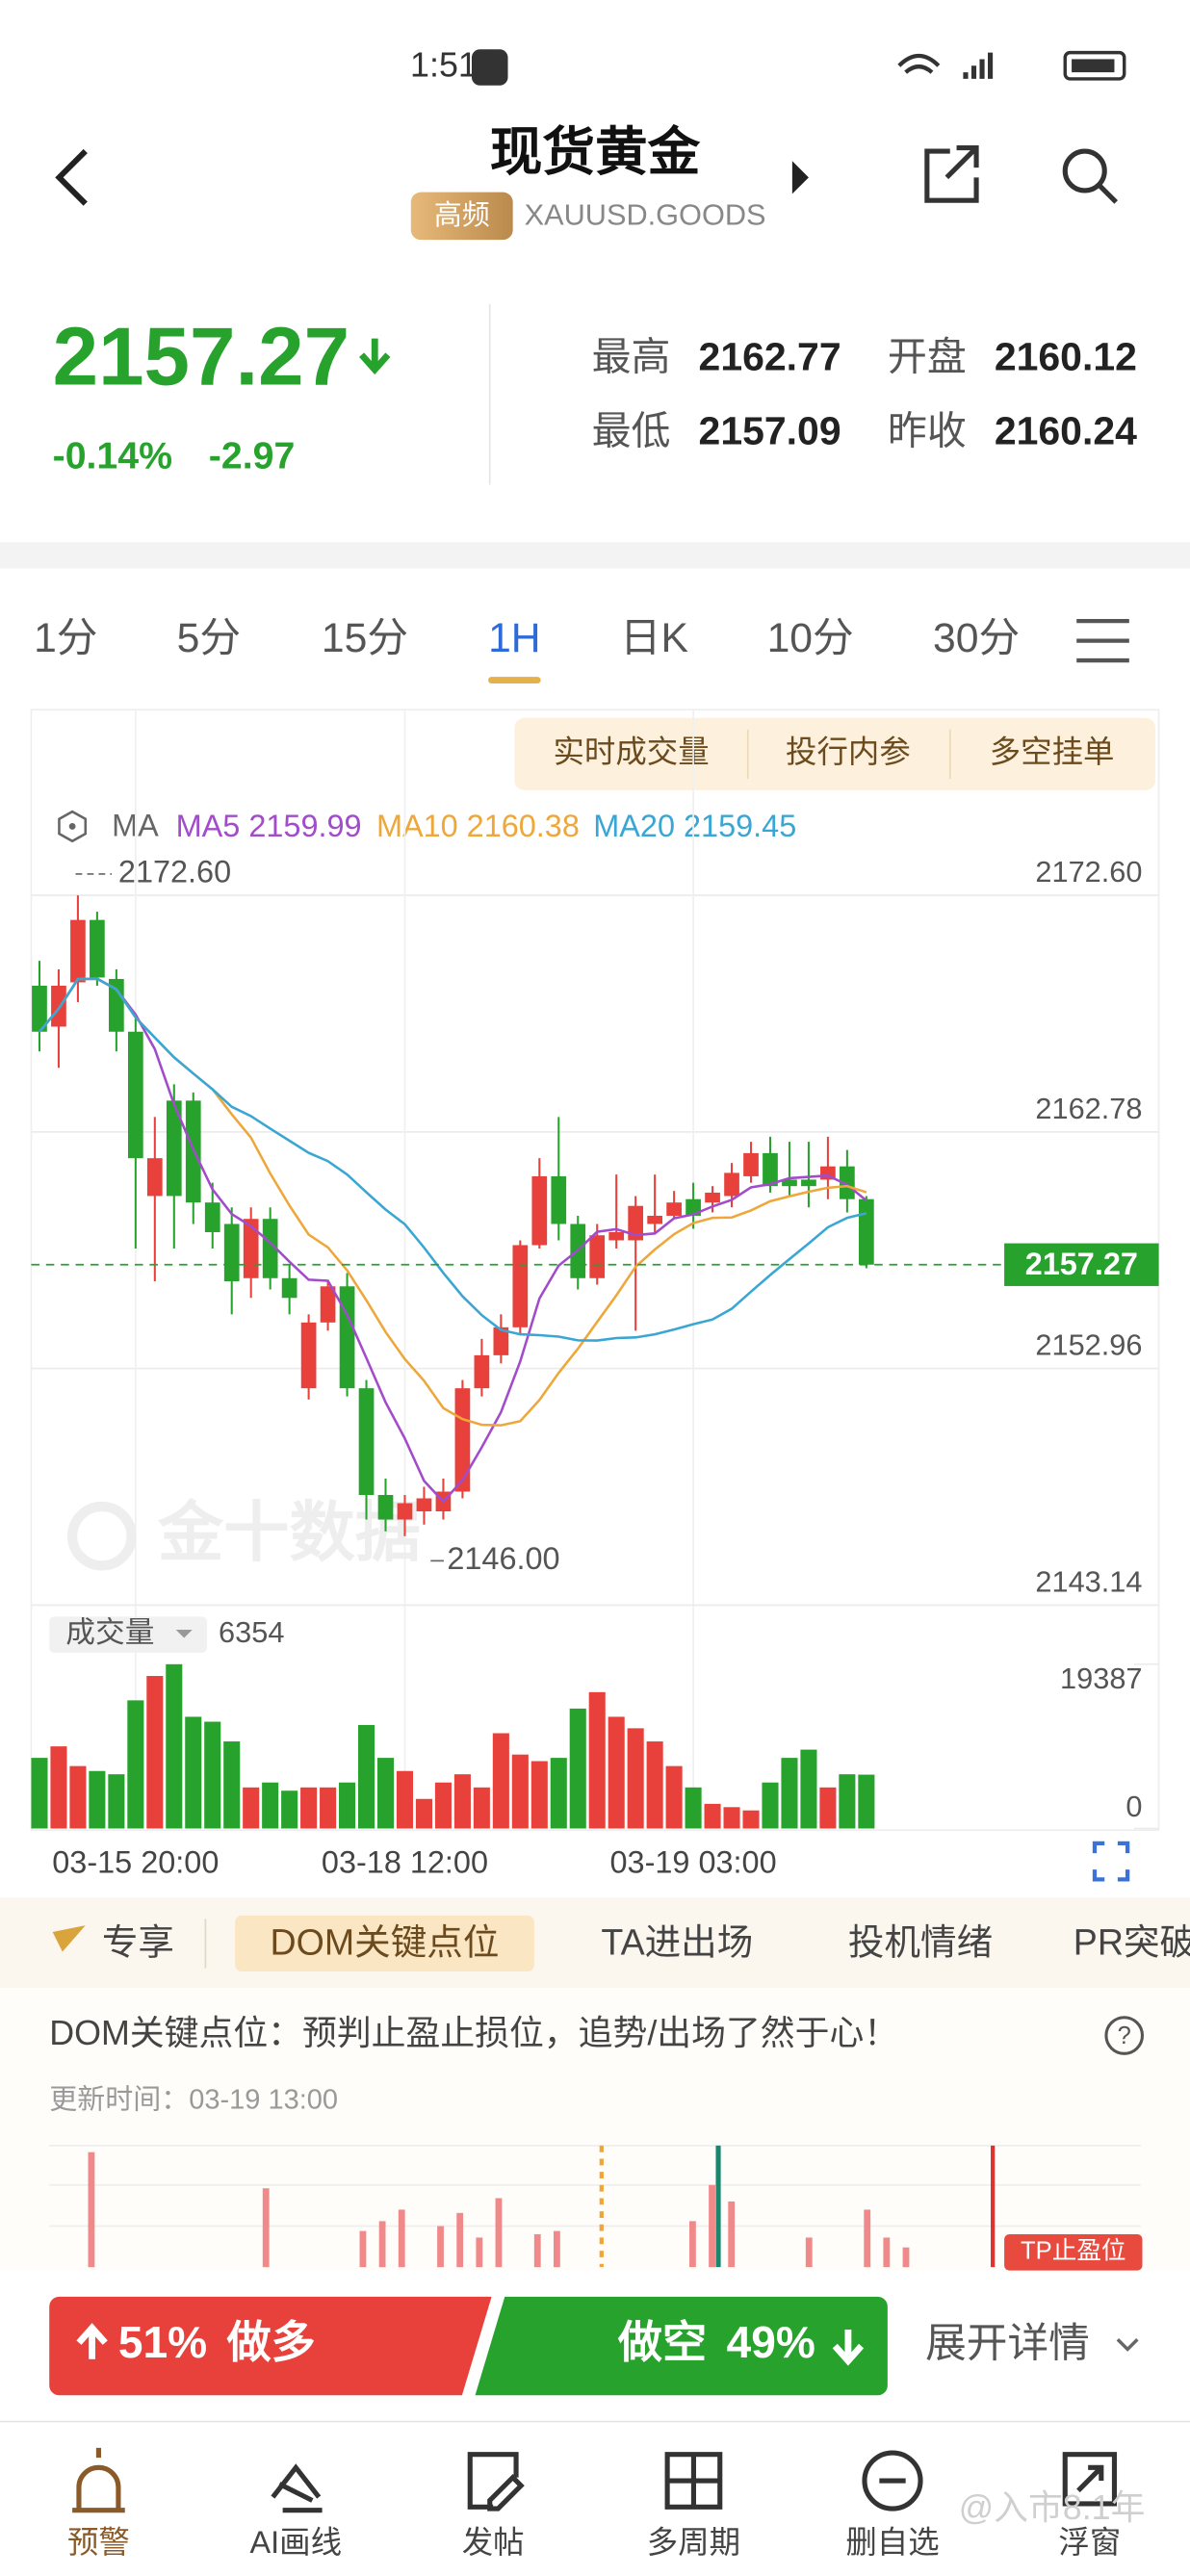 The height and width of the screenshot is (2576, 1190). What do you see at coordinates (800, 178) in the screenshot?
I see `dropdown-arrow` at bounding box center [800, 178].